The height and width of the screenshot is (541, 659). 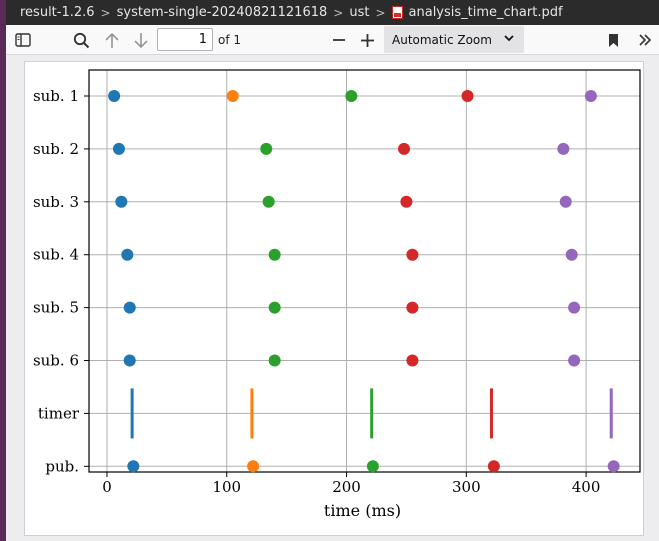 What do you see at coordinates (230, 40) in the screenshot?
I see `page-count-label: of 1` at bounding box center [230, 40].